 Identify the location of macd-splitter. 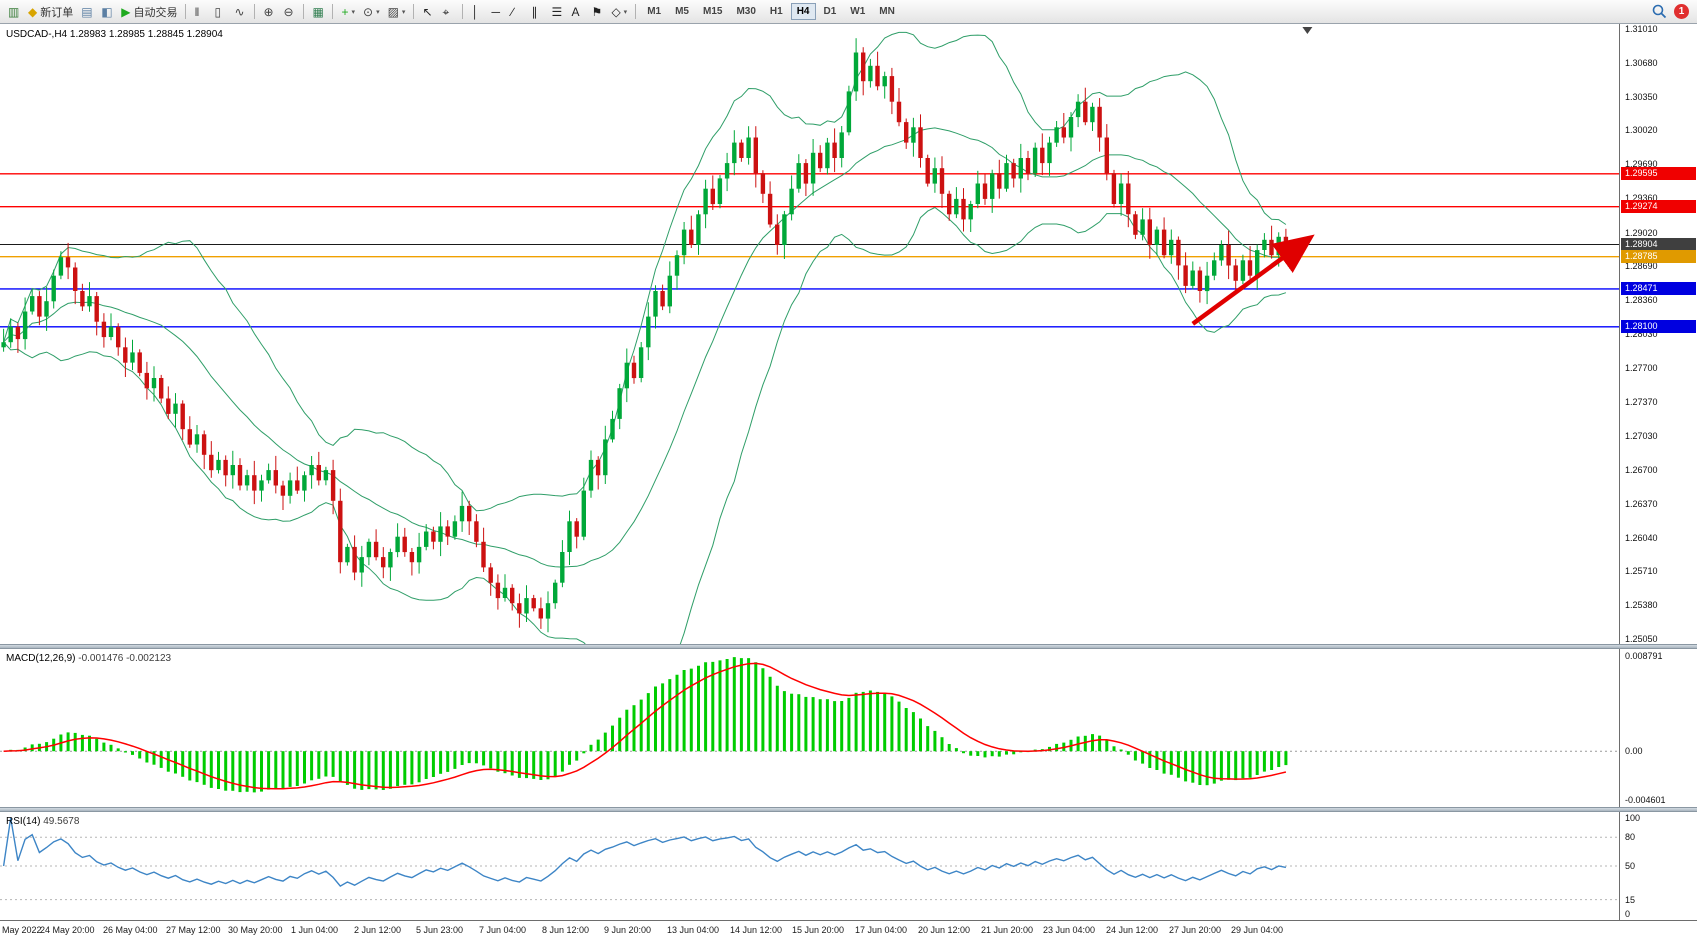
(848, 646).